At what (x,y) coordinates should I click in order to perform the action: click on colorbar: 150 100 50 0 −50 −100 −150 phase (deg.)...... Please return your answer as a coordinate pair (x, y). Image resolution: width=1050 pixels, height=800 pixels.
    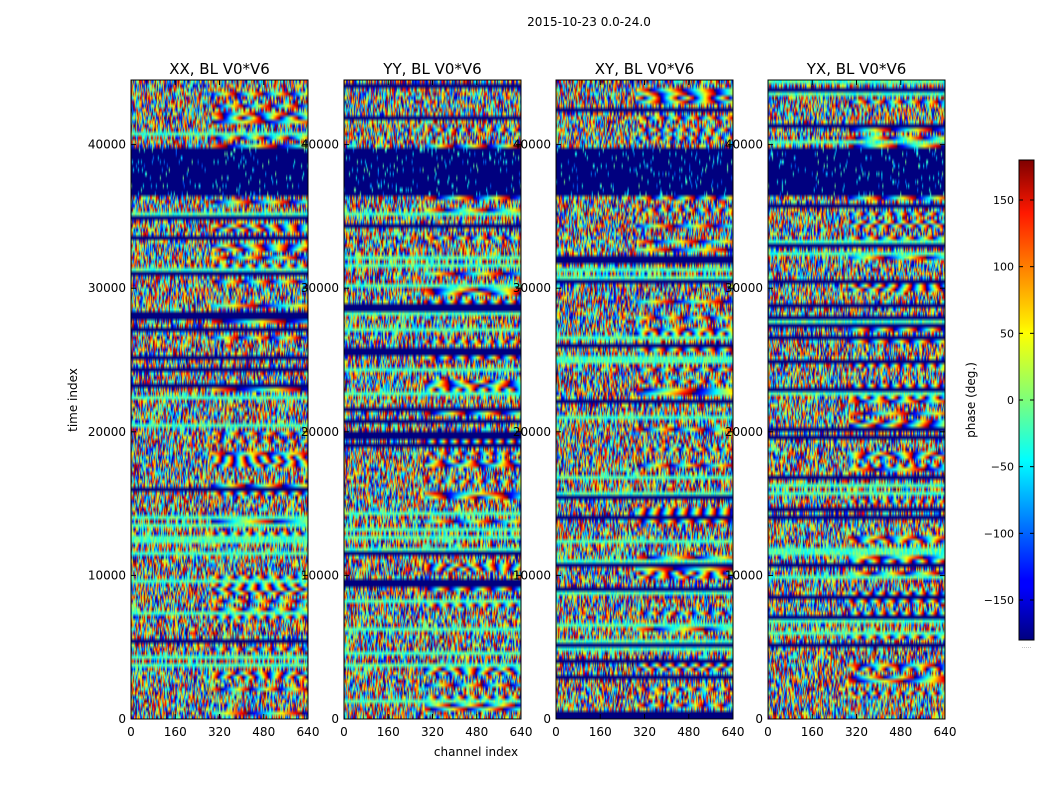
    Looking at the image, I should click on (999, 404).